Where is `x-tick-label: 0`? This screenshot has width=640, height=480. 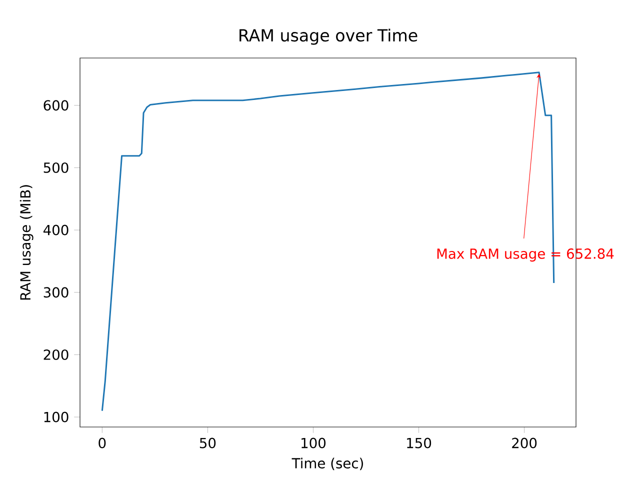 x-tick-label: 0 is located at coordinates (102, 443).